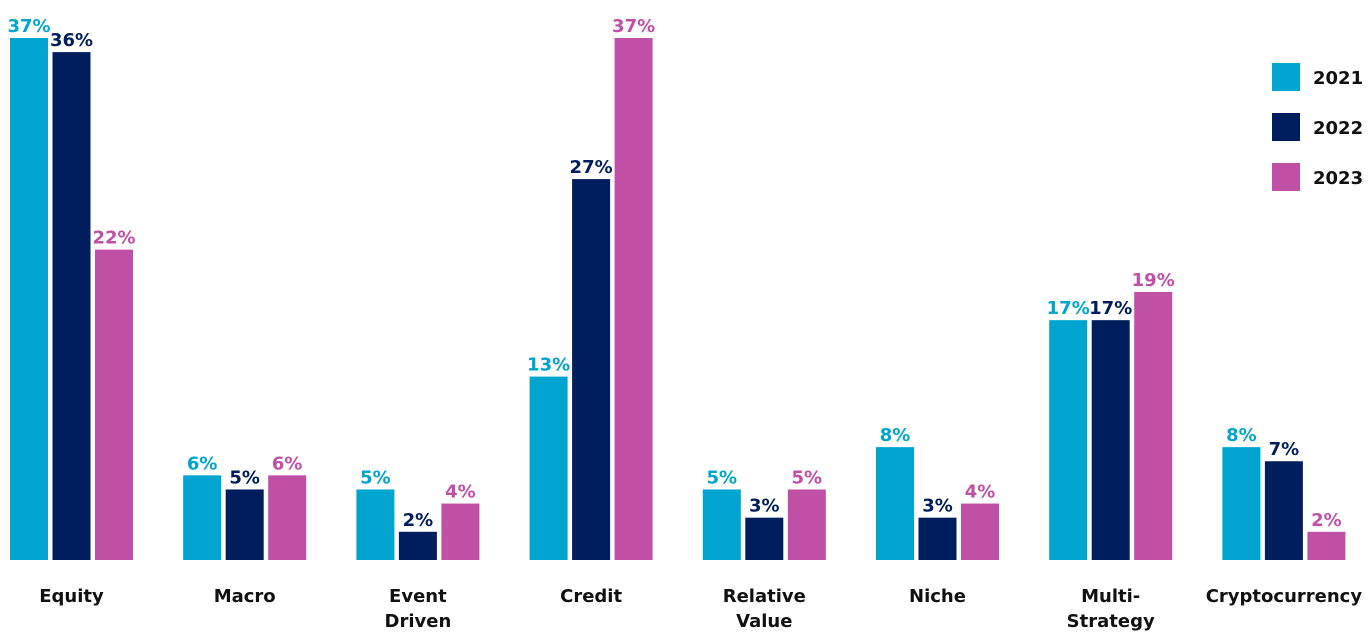  What do you see at coordinates (937, 596) in the screenshot?
I see `x-tick-label: Niche` at bounding box center [937, 596].